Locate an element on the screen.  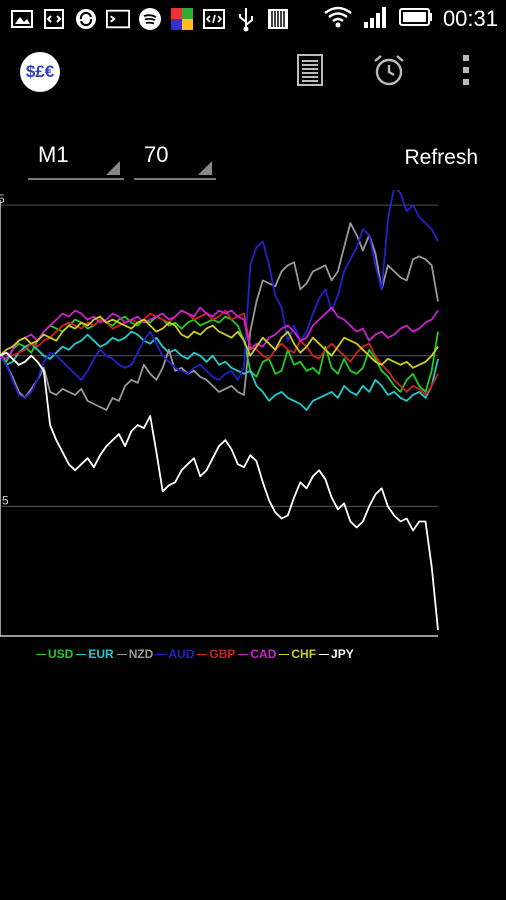
system-status: 00:31 is located at coordinates (410, 19).